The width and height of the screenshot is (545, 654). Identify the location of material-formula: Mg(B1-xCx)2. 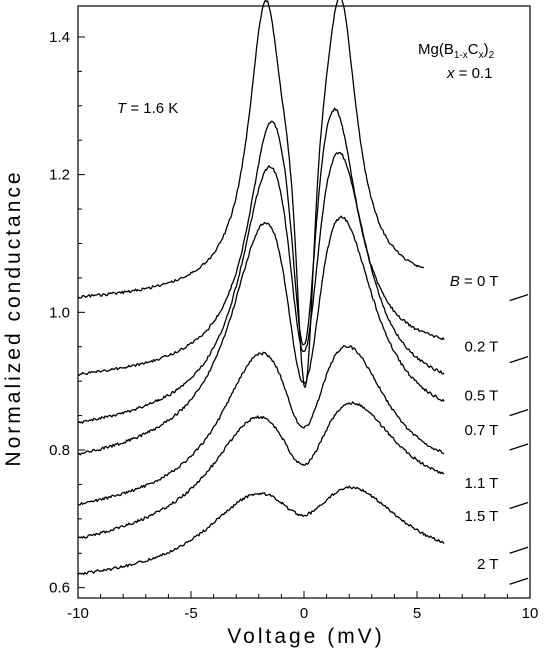
(456, 51).